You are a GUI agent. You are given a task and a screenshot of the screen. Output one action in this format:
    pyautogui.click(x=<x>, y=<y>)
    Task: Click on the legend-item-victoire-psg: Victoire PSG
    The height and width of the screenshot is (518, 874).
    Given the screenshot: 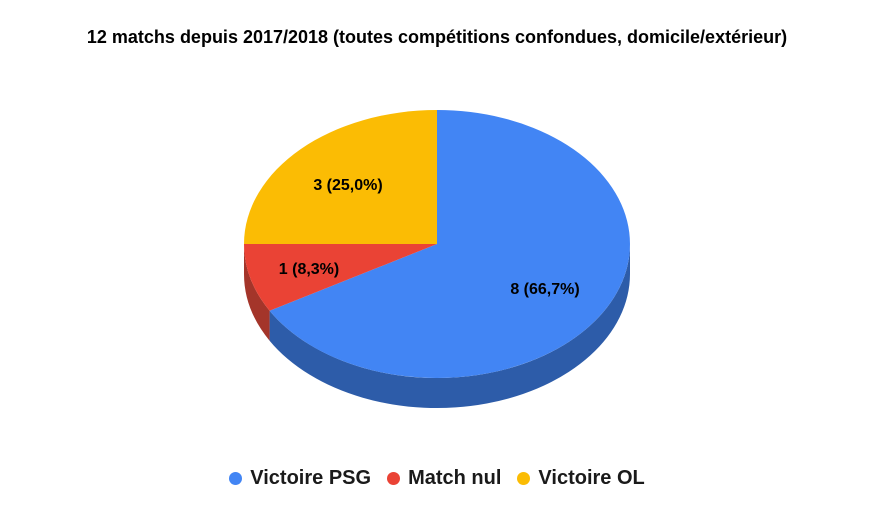 What is the action you would take?
    pyautogui.click(x=300, y=478)
    